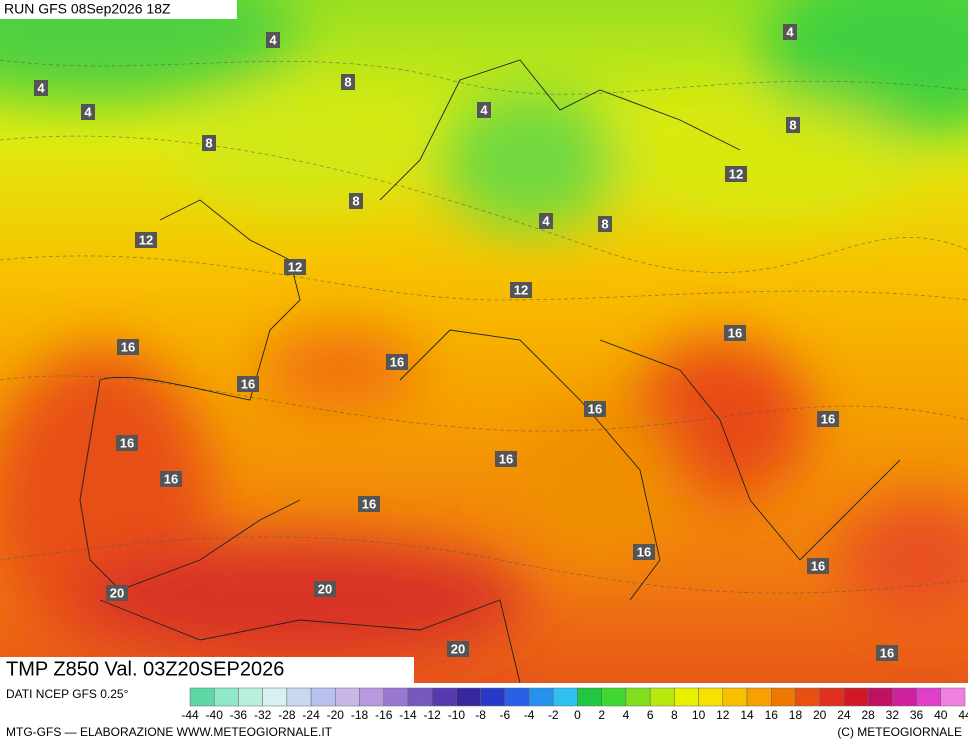  What do you see at coordinates (899, 732) in the screenshot?
I see `footer-right: (C) METEOGIORNALE` at bounding box center [899, 732].